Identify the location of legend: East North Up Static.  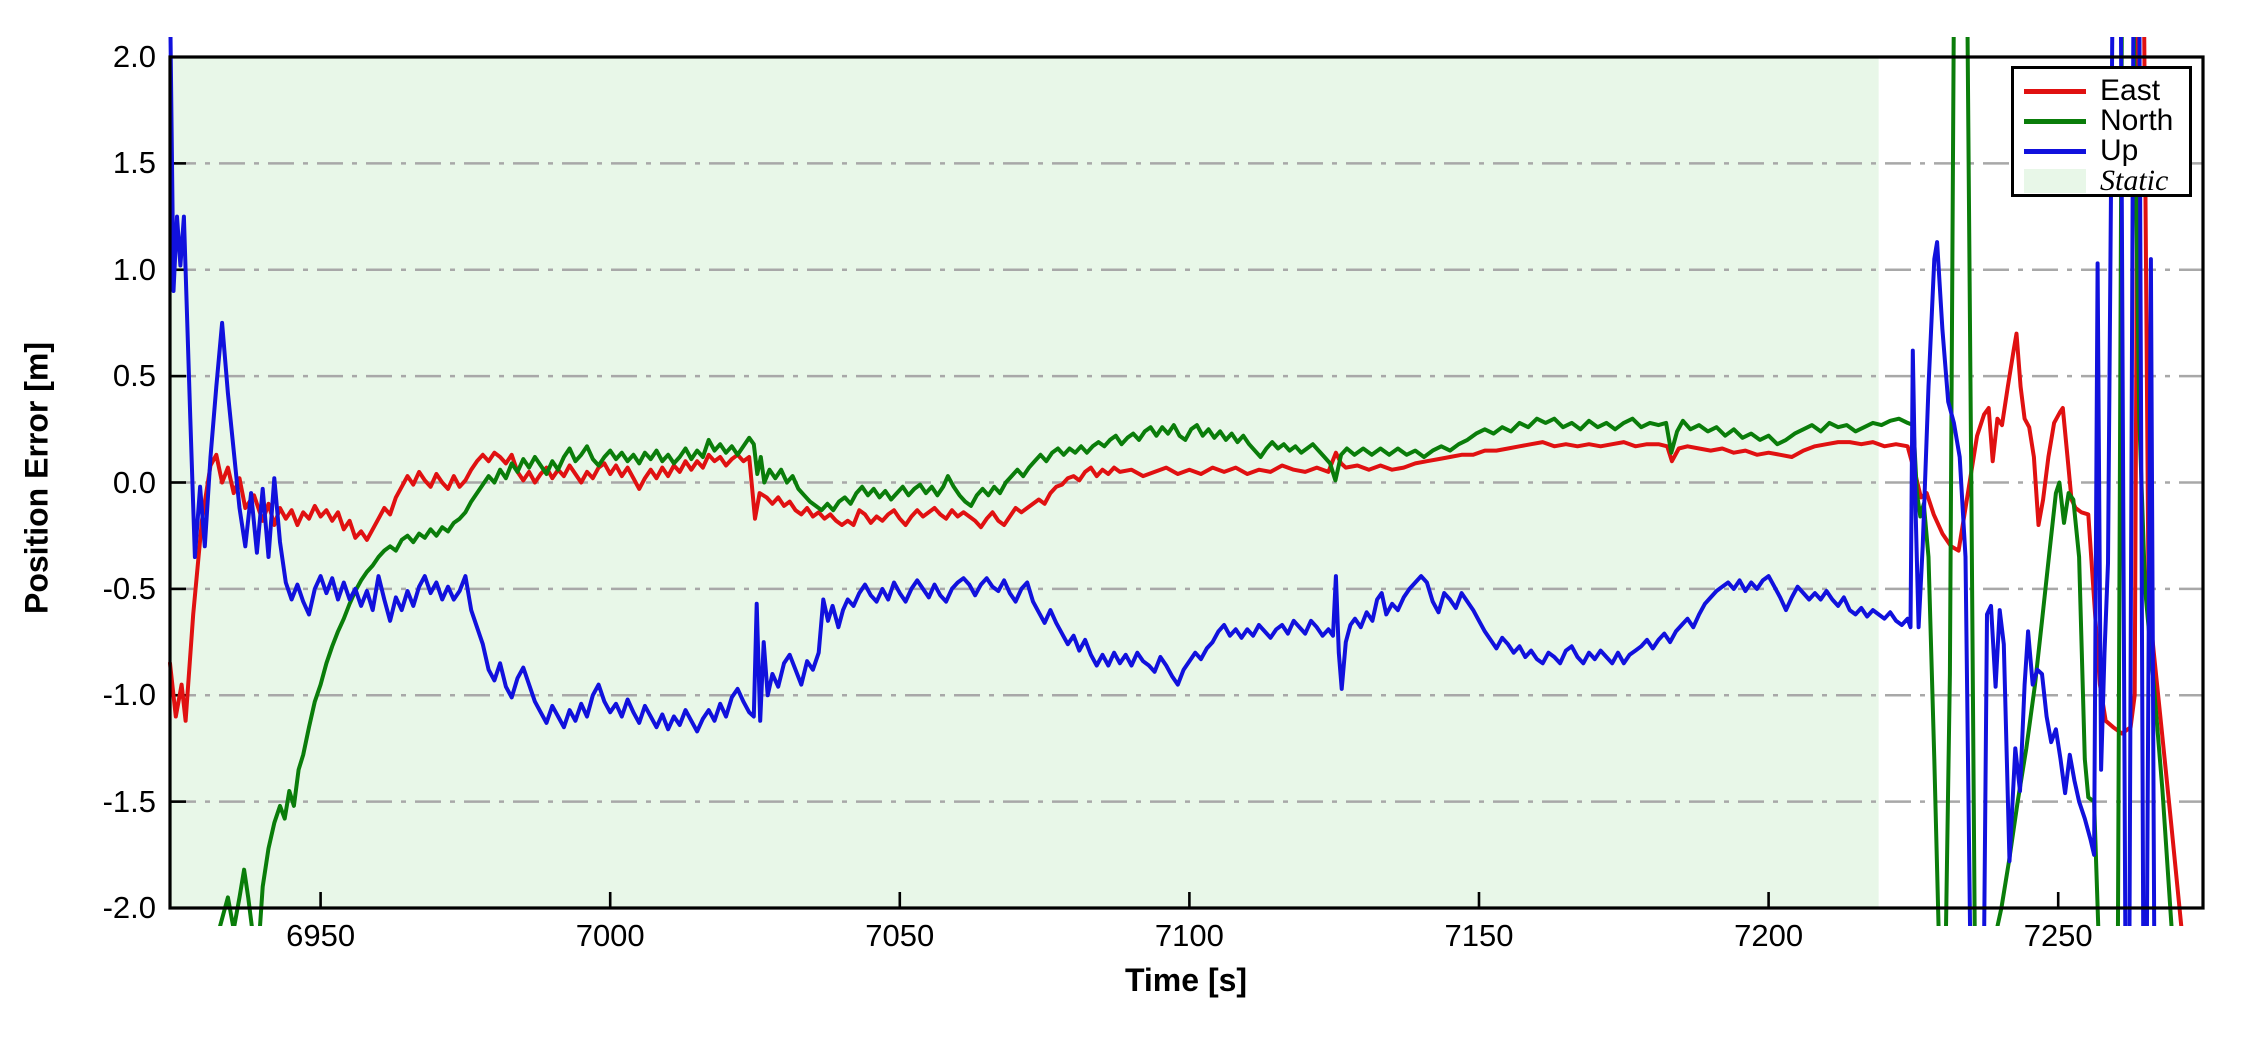
(2101, 131).